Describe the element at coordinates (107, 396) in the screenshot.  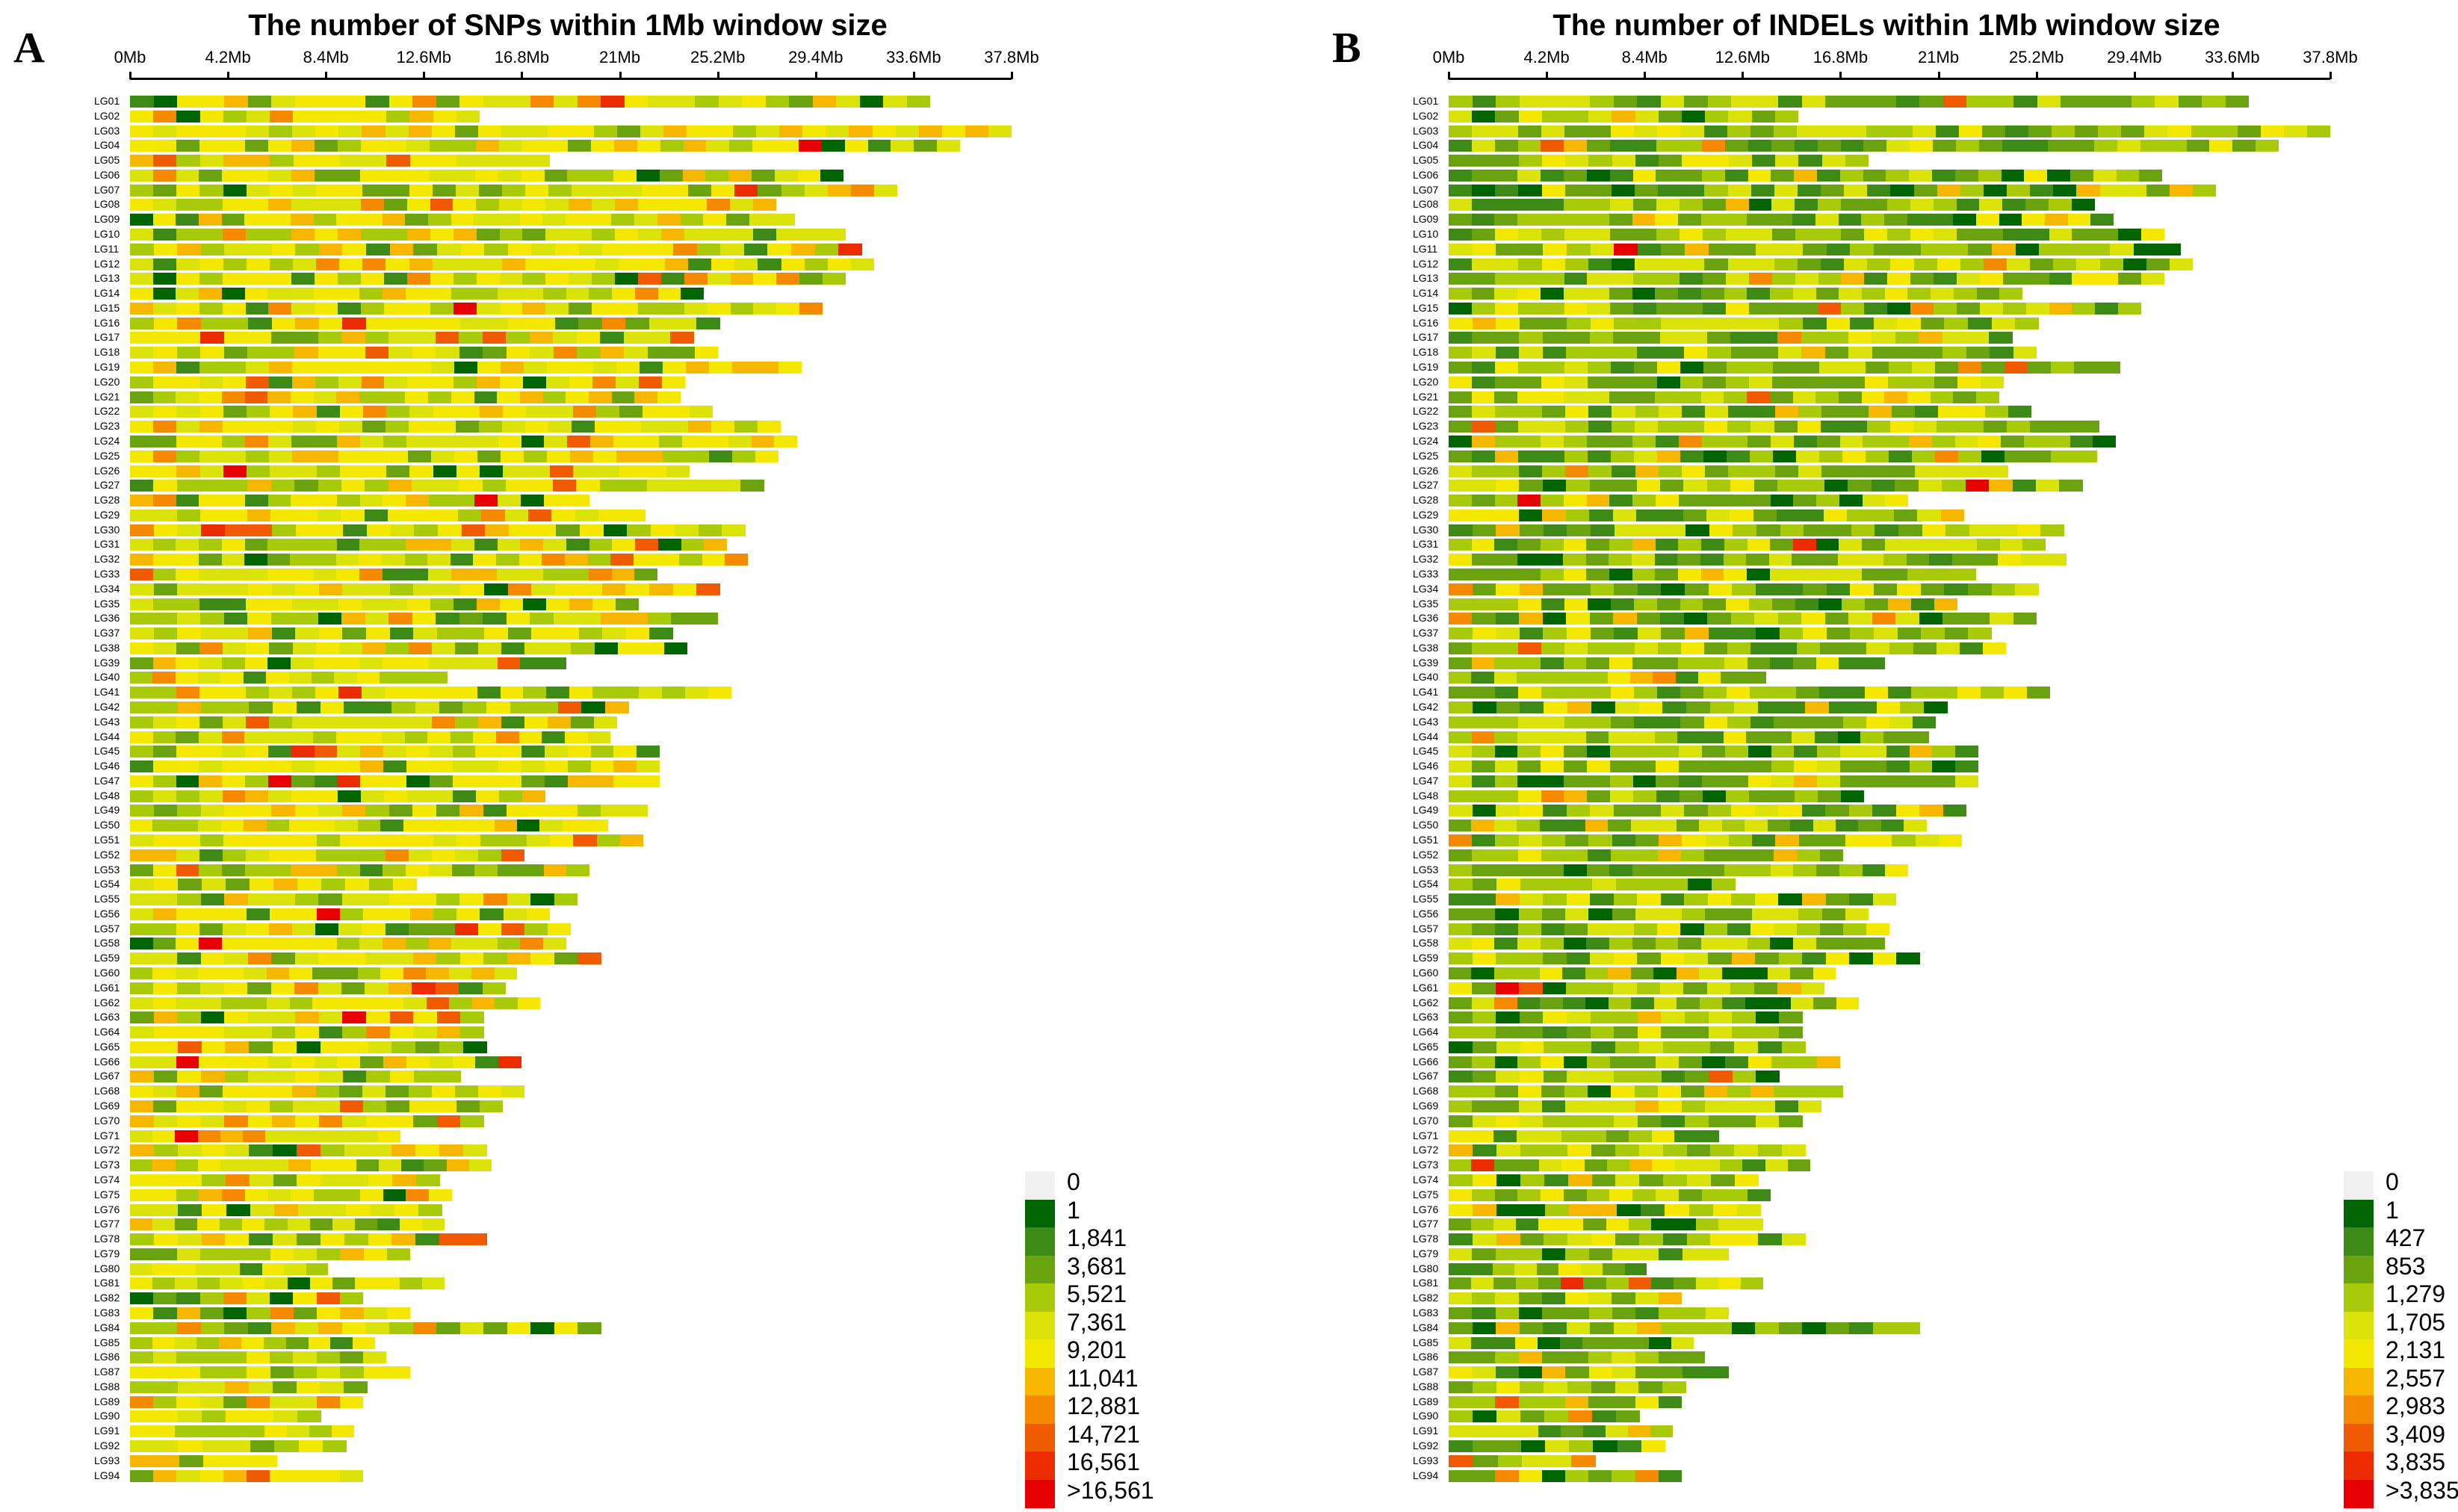
I see `chromosome-label: LG21` at that location.